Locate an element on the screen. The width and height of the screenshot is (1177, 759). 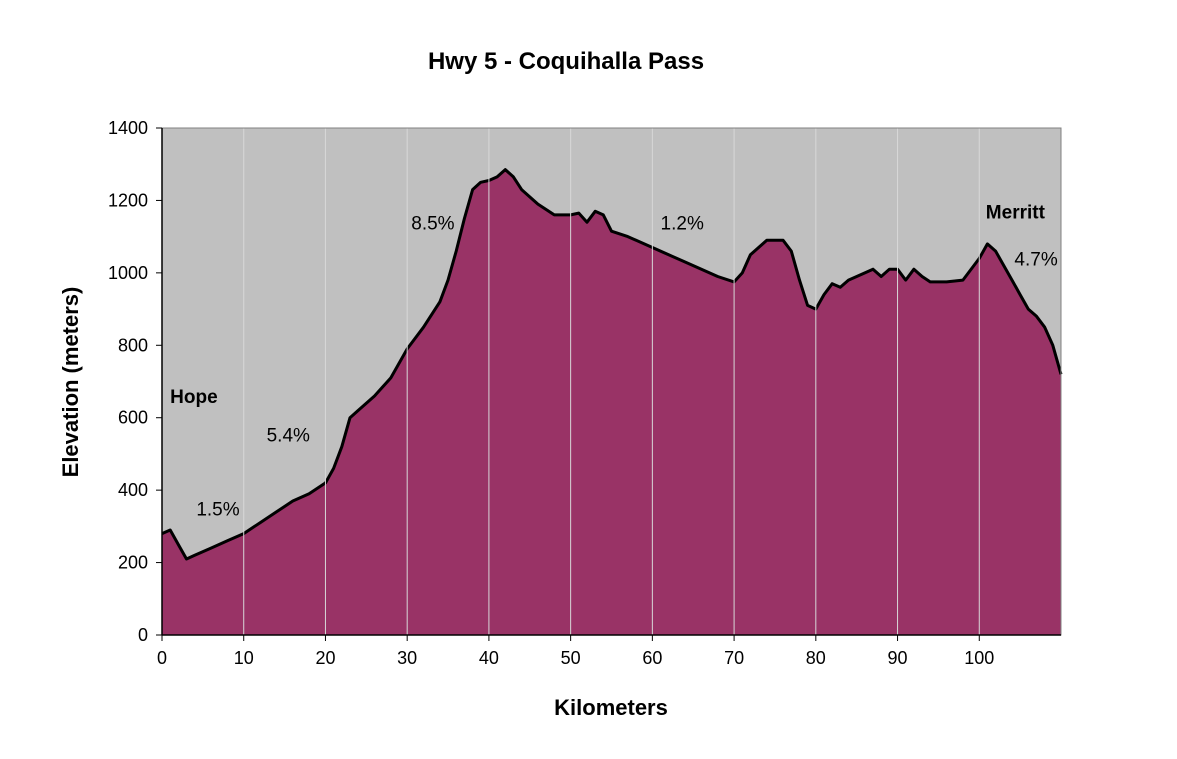
x-tick-label-90: 90 is located at coordinates (898, 658).